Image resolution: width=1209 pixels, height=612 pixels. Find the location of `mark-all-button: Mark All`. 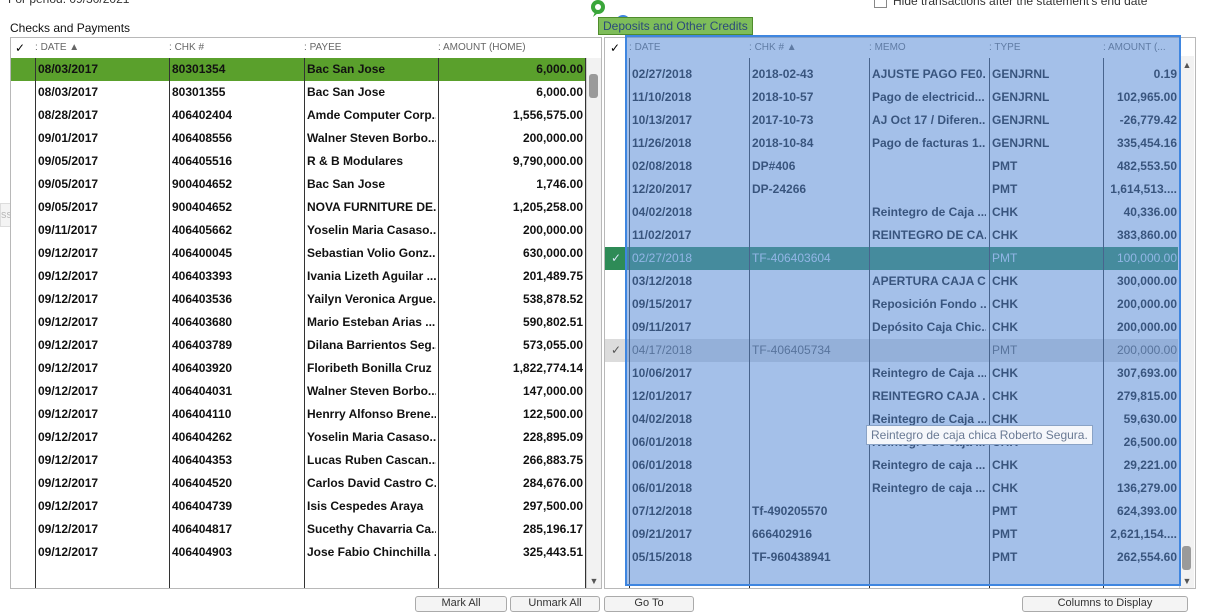

mark-all-button: Mark All is located at coordinates (461, 604).